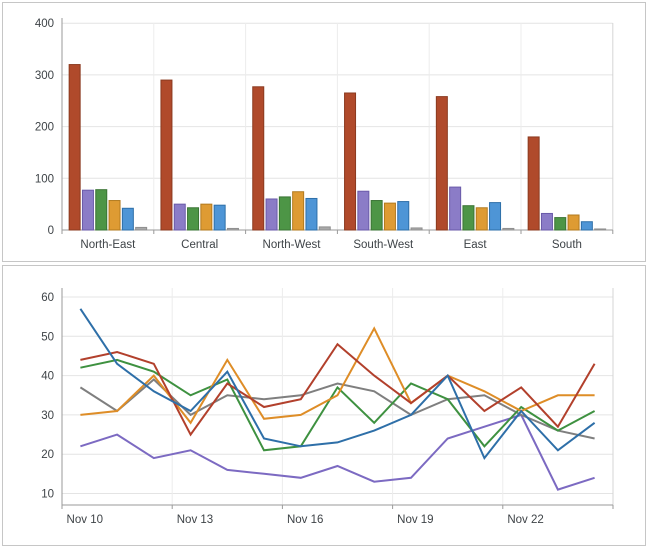  What do you see at coordinates (141, 228) in the screenshot?
I see `bar-series-gray-North-East` at bounding box center [141, 228].